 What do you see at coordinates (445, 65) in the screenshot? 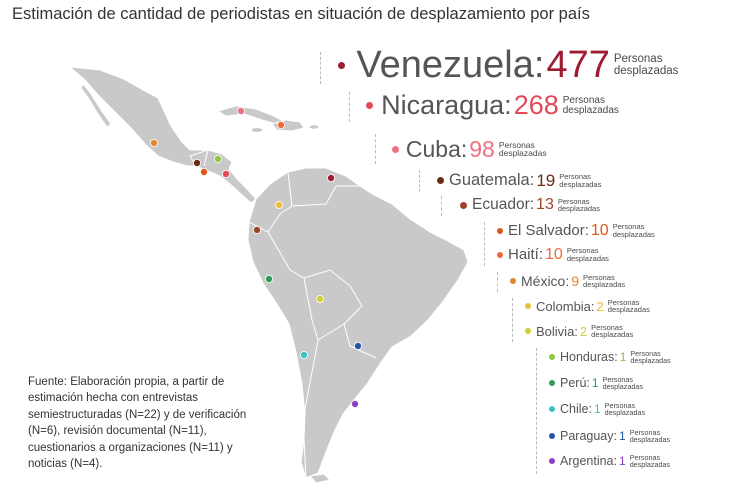
I see `legend-country-name: Venezuela` at bounding box center [445, 65].